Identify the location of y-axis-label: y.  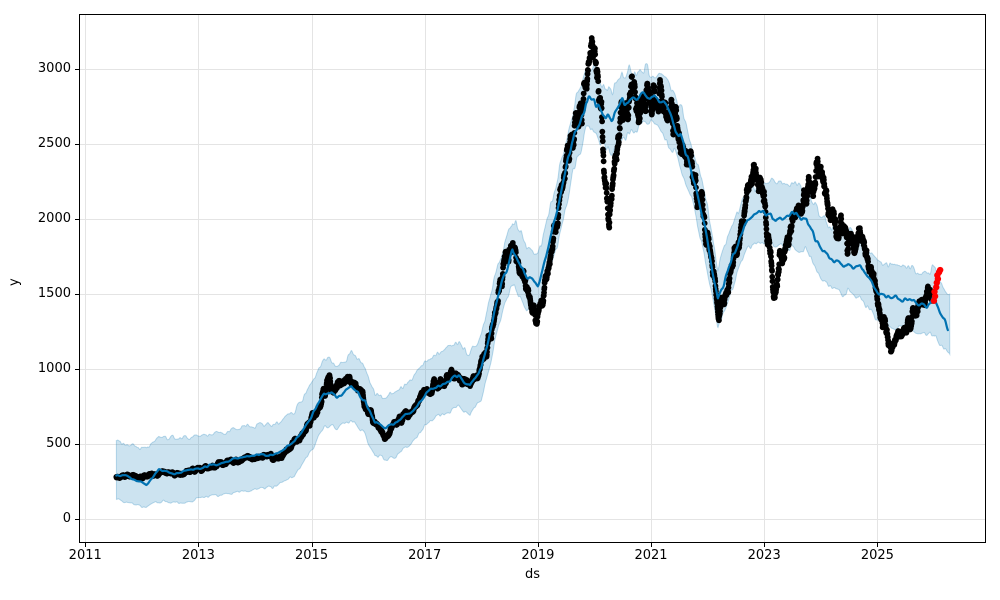
(14, 282).